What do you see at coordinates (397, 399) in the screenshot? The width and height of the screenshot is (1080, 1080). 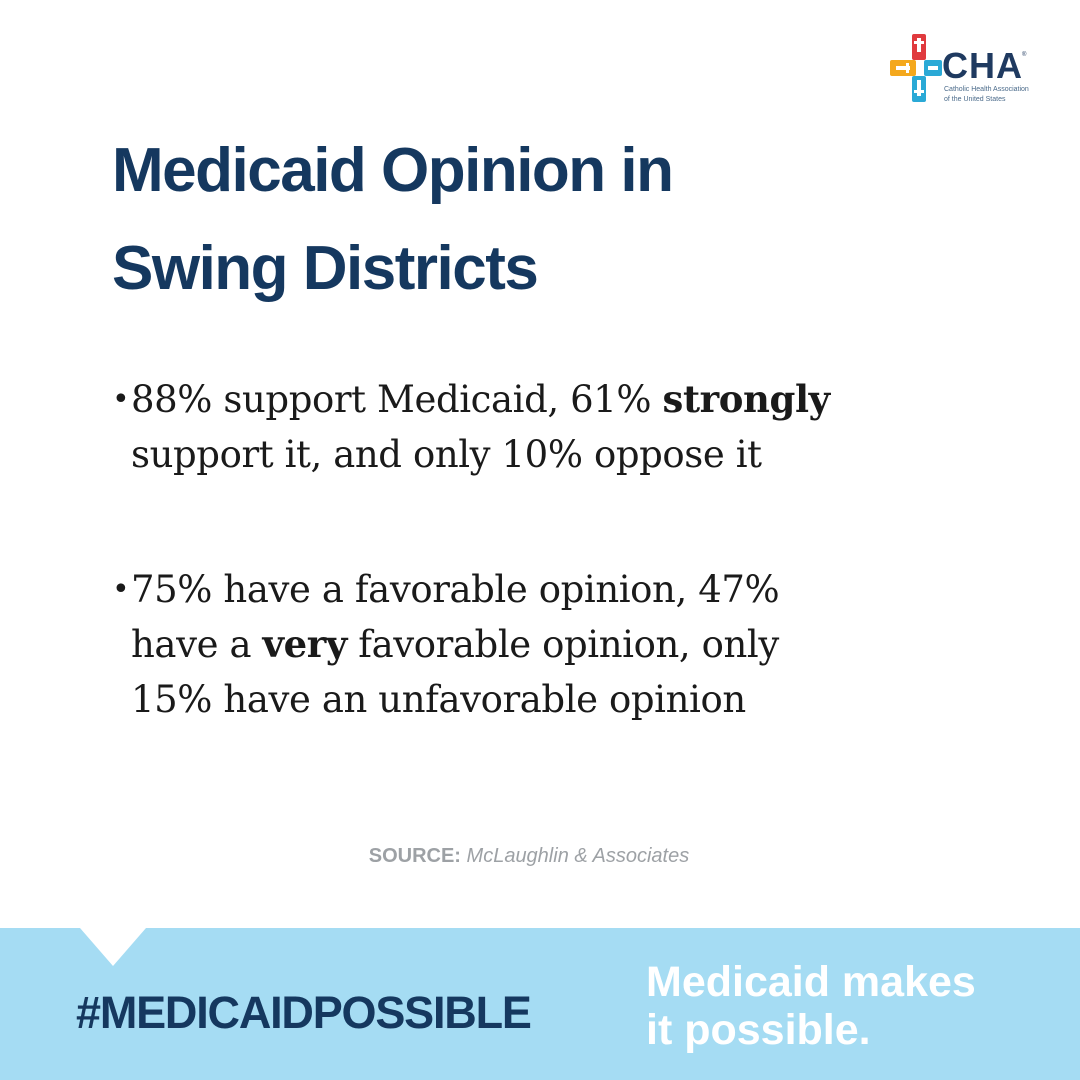 I see `bullet-1-line1-start: 88% support Medicaid, 61%` at bounding box center [397, 399].